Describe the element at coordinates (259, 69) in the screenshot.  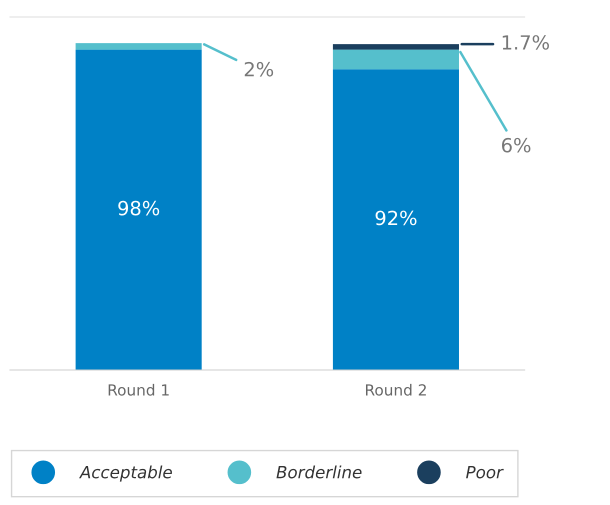
I see `data-label: 2%` at that location.